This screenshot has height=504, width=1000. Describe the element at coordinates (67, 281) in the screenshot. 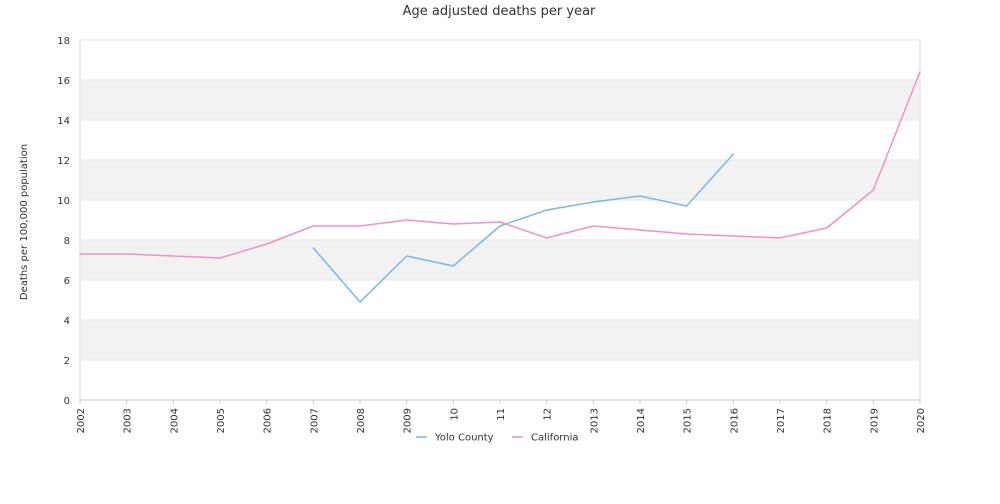

I see `y-tick-label: 6` at that location.